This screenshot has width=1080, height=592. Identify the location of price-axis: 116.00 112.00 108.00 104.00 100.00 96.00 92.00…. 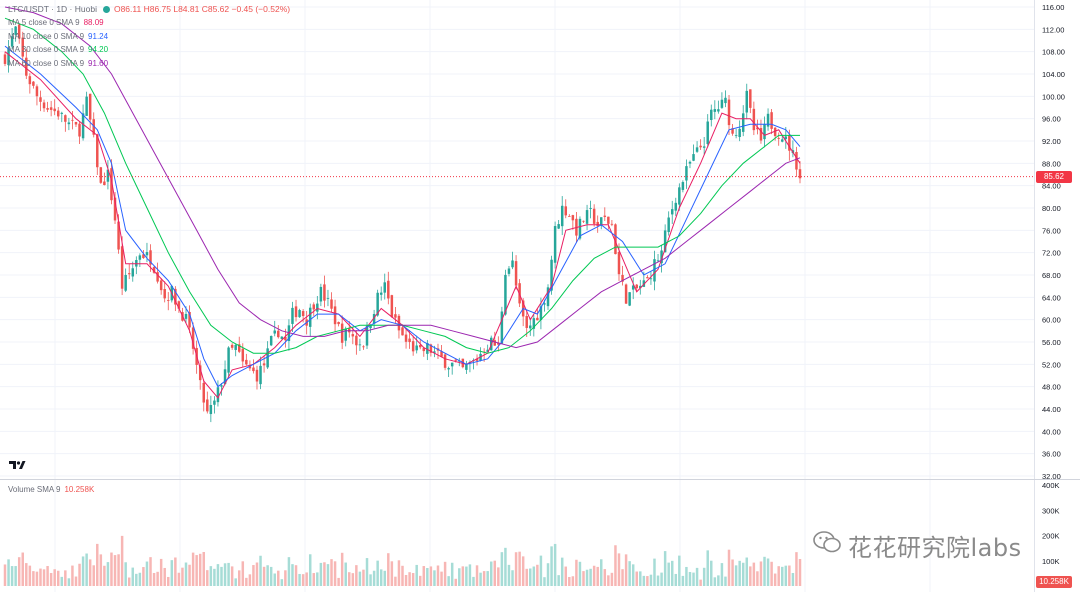
(1053, 242).